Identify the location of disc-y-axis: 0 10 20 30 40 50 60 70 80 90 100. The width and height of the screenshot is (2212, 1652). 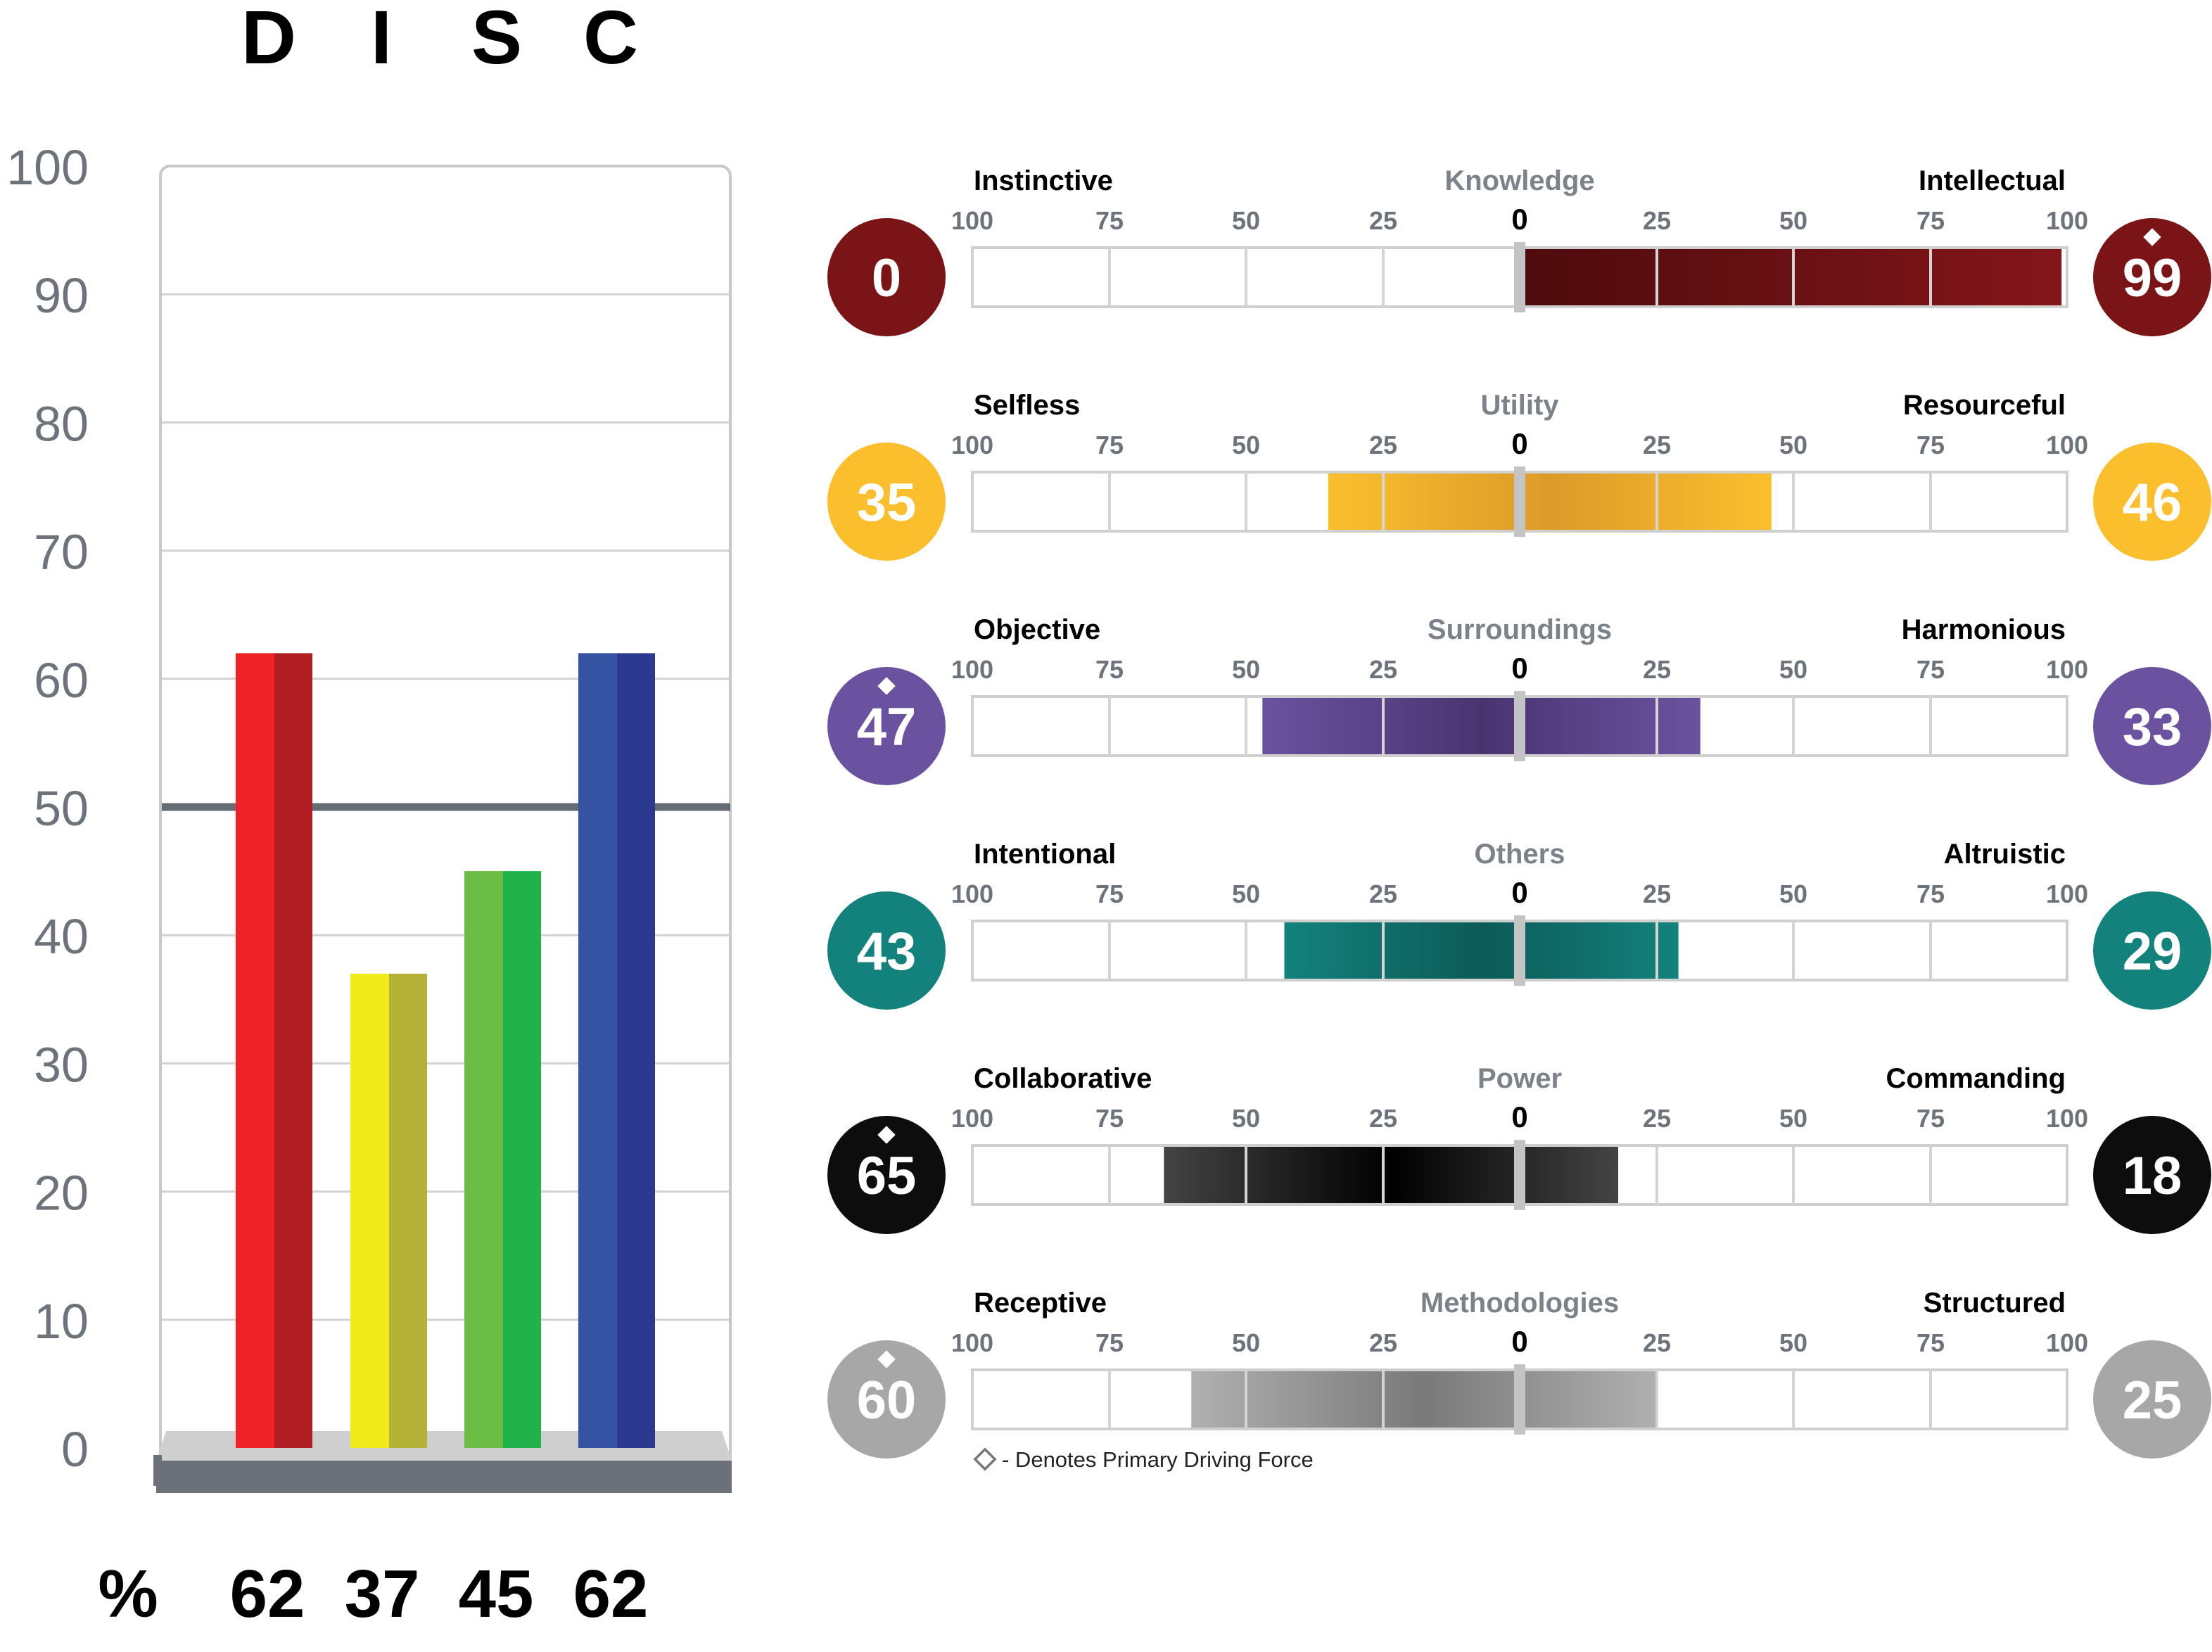
(48, 808).